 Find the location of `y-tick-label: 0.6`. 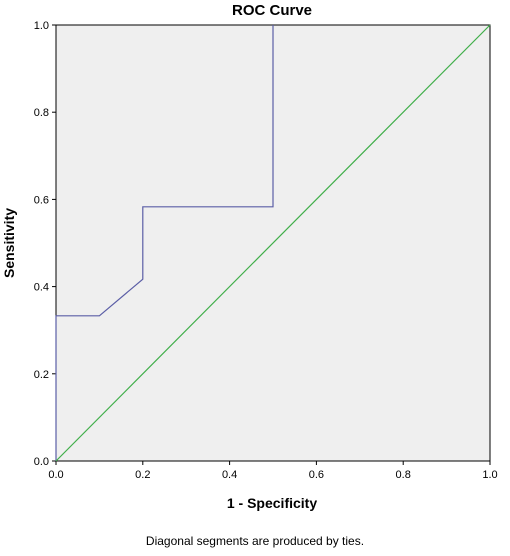

y-tick-label: 0.6 is located at coordinates (41, 200).